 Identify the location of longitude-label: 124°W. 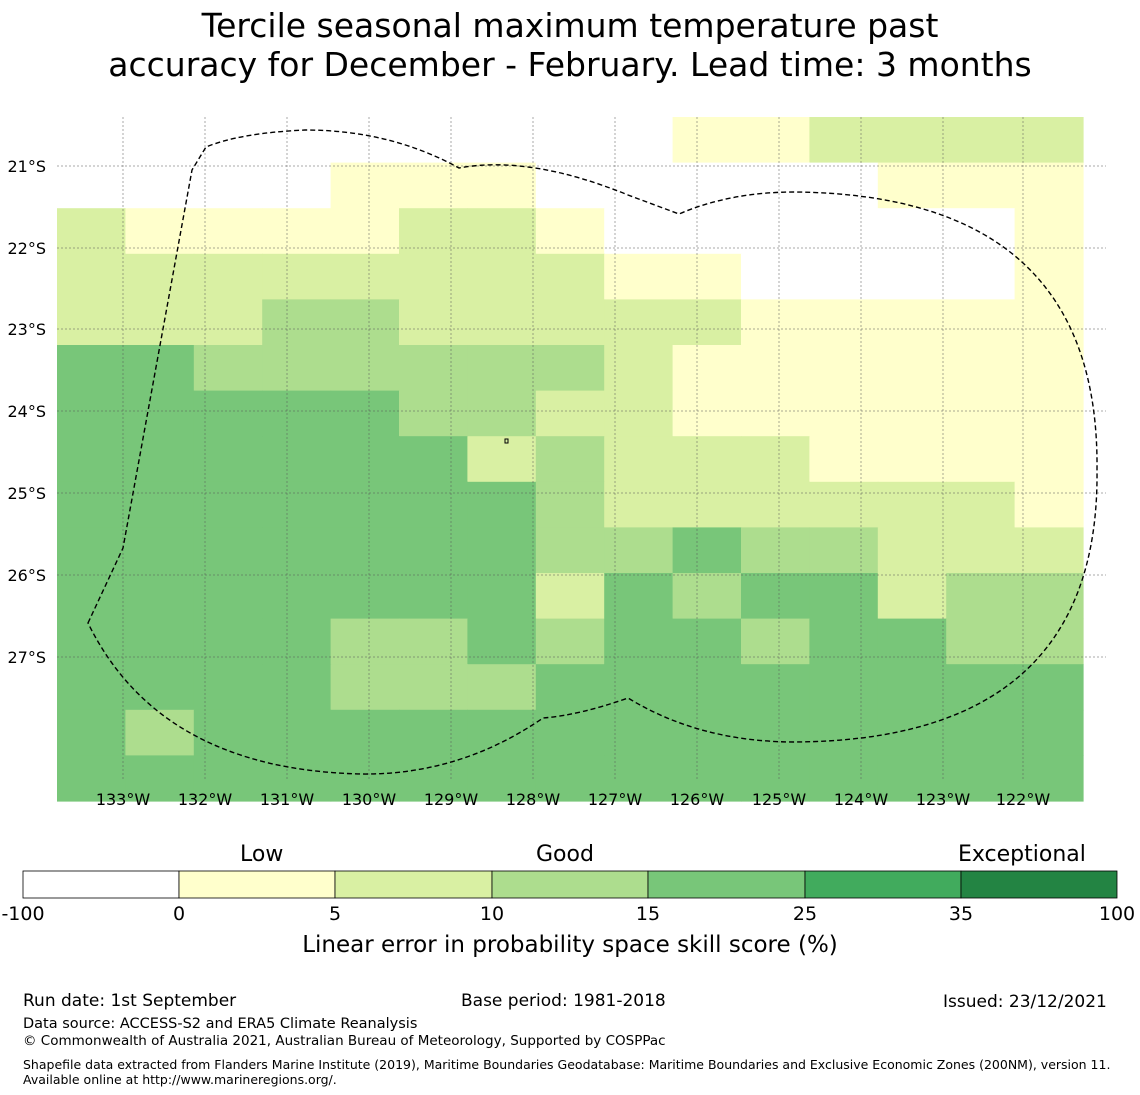
(861, 799).